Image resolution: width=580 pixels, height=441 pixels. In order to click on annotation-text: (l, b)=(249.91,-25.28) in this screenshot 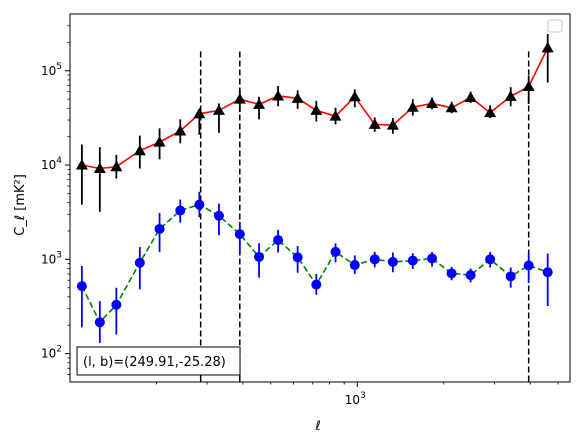, I will do `click(154, 362)`.